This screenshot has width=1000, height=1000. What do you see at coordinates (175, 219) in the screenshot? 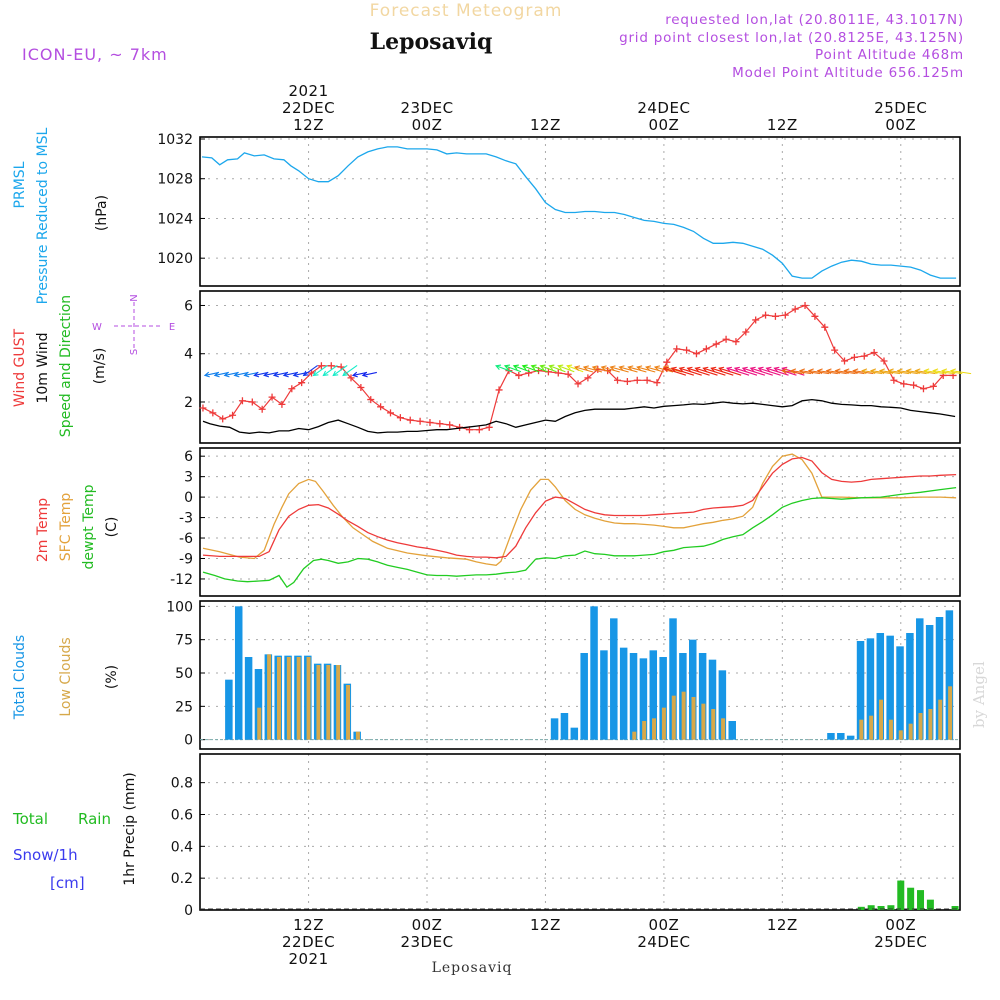
I see `y-tick-label: 1024` at bounding box center [175, 219].